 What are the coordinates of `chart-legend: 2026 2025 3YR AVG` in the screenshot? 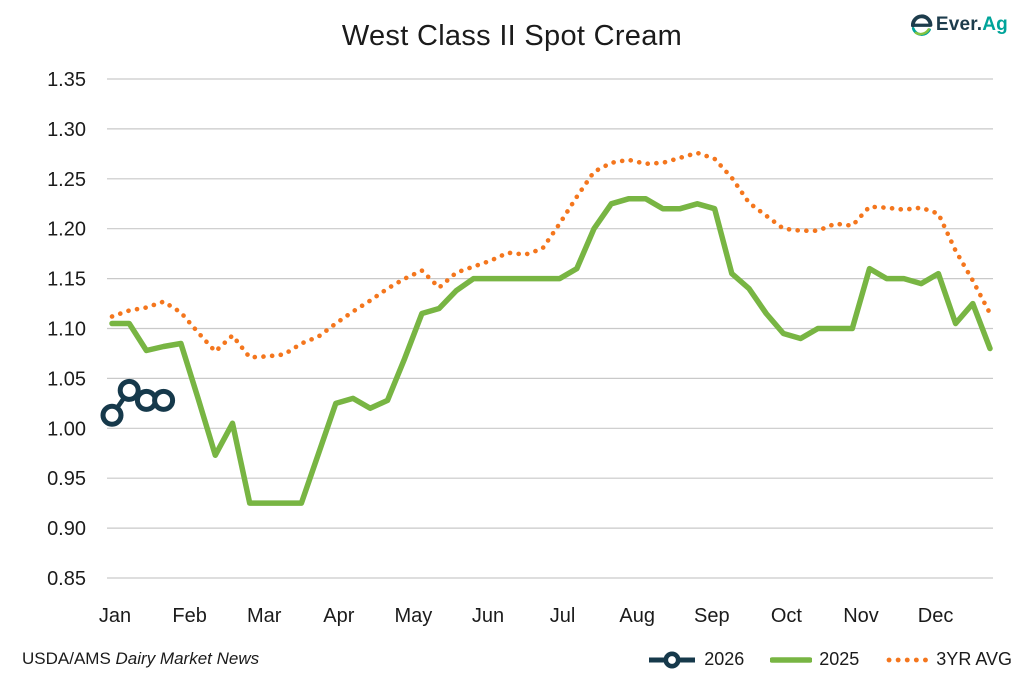 It's located at (829, 659).